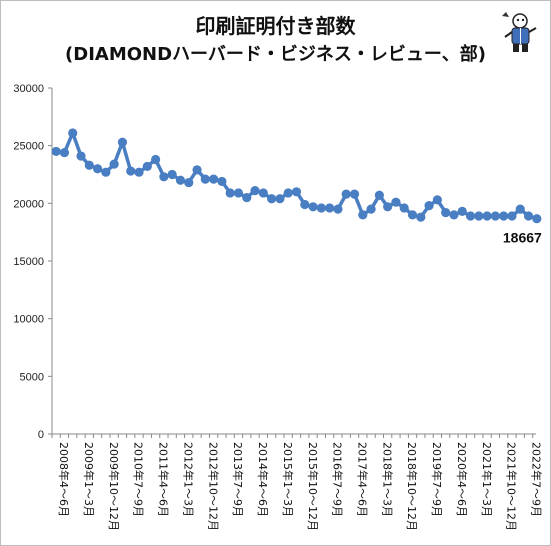  What do you see at coordinates (188, 479) in the screenshot?
I see `x-tick-label: 2012年1～3月` at bounding box center [188, 479].